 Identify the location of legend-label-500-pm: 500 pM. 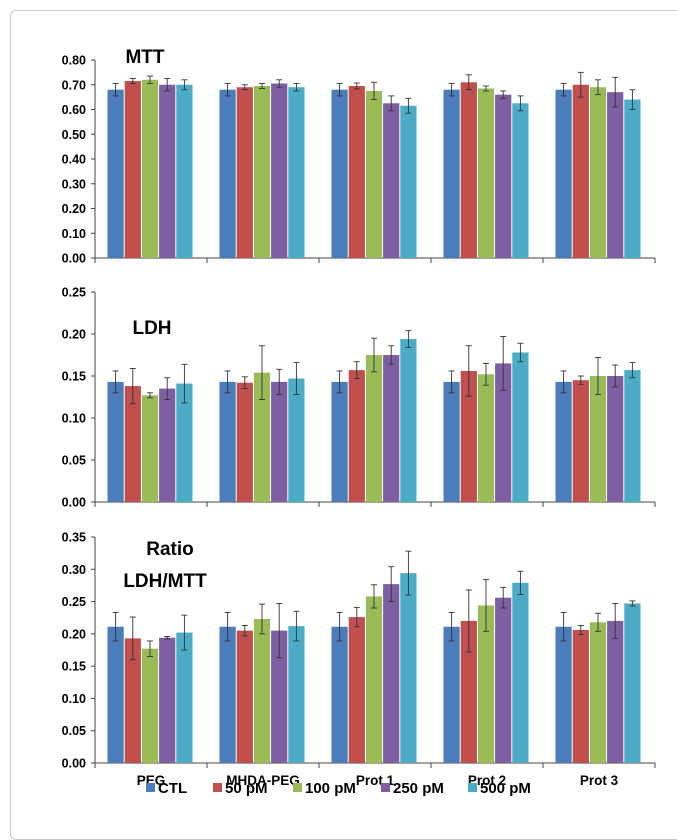
(505, 788).